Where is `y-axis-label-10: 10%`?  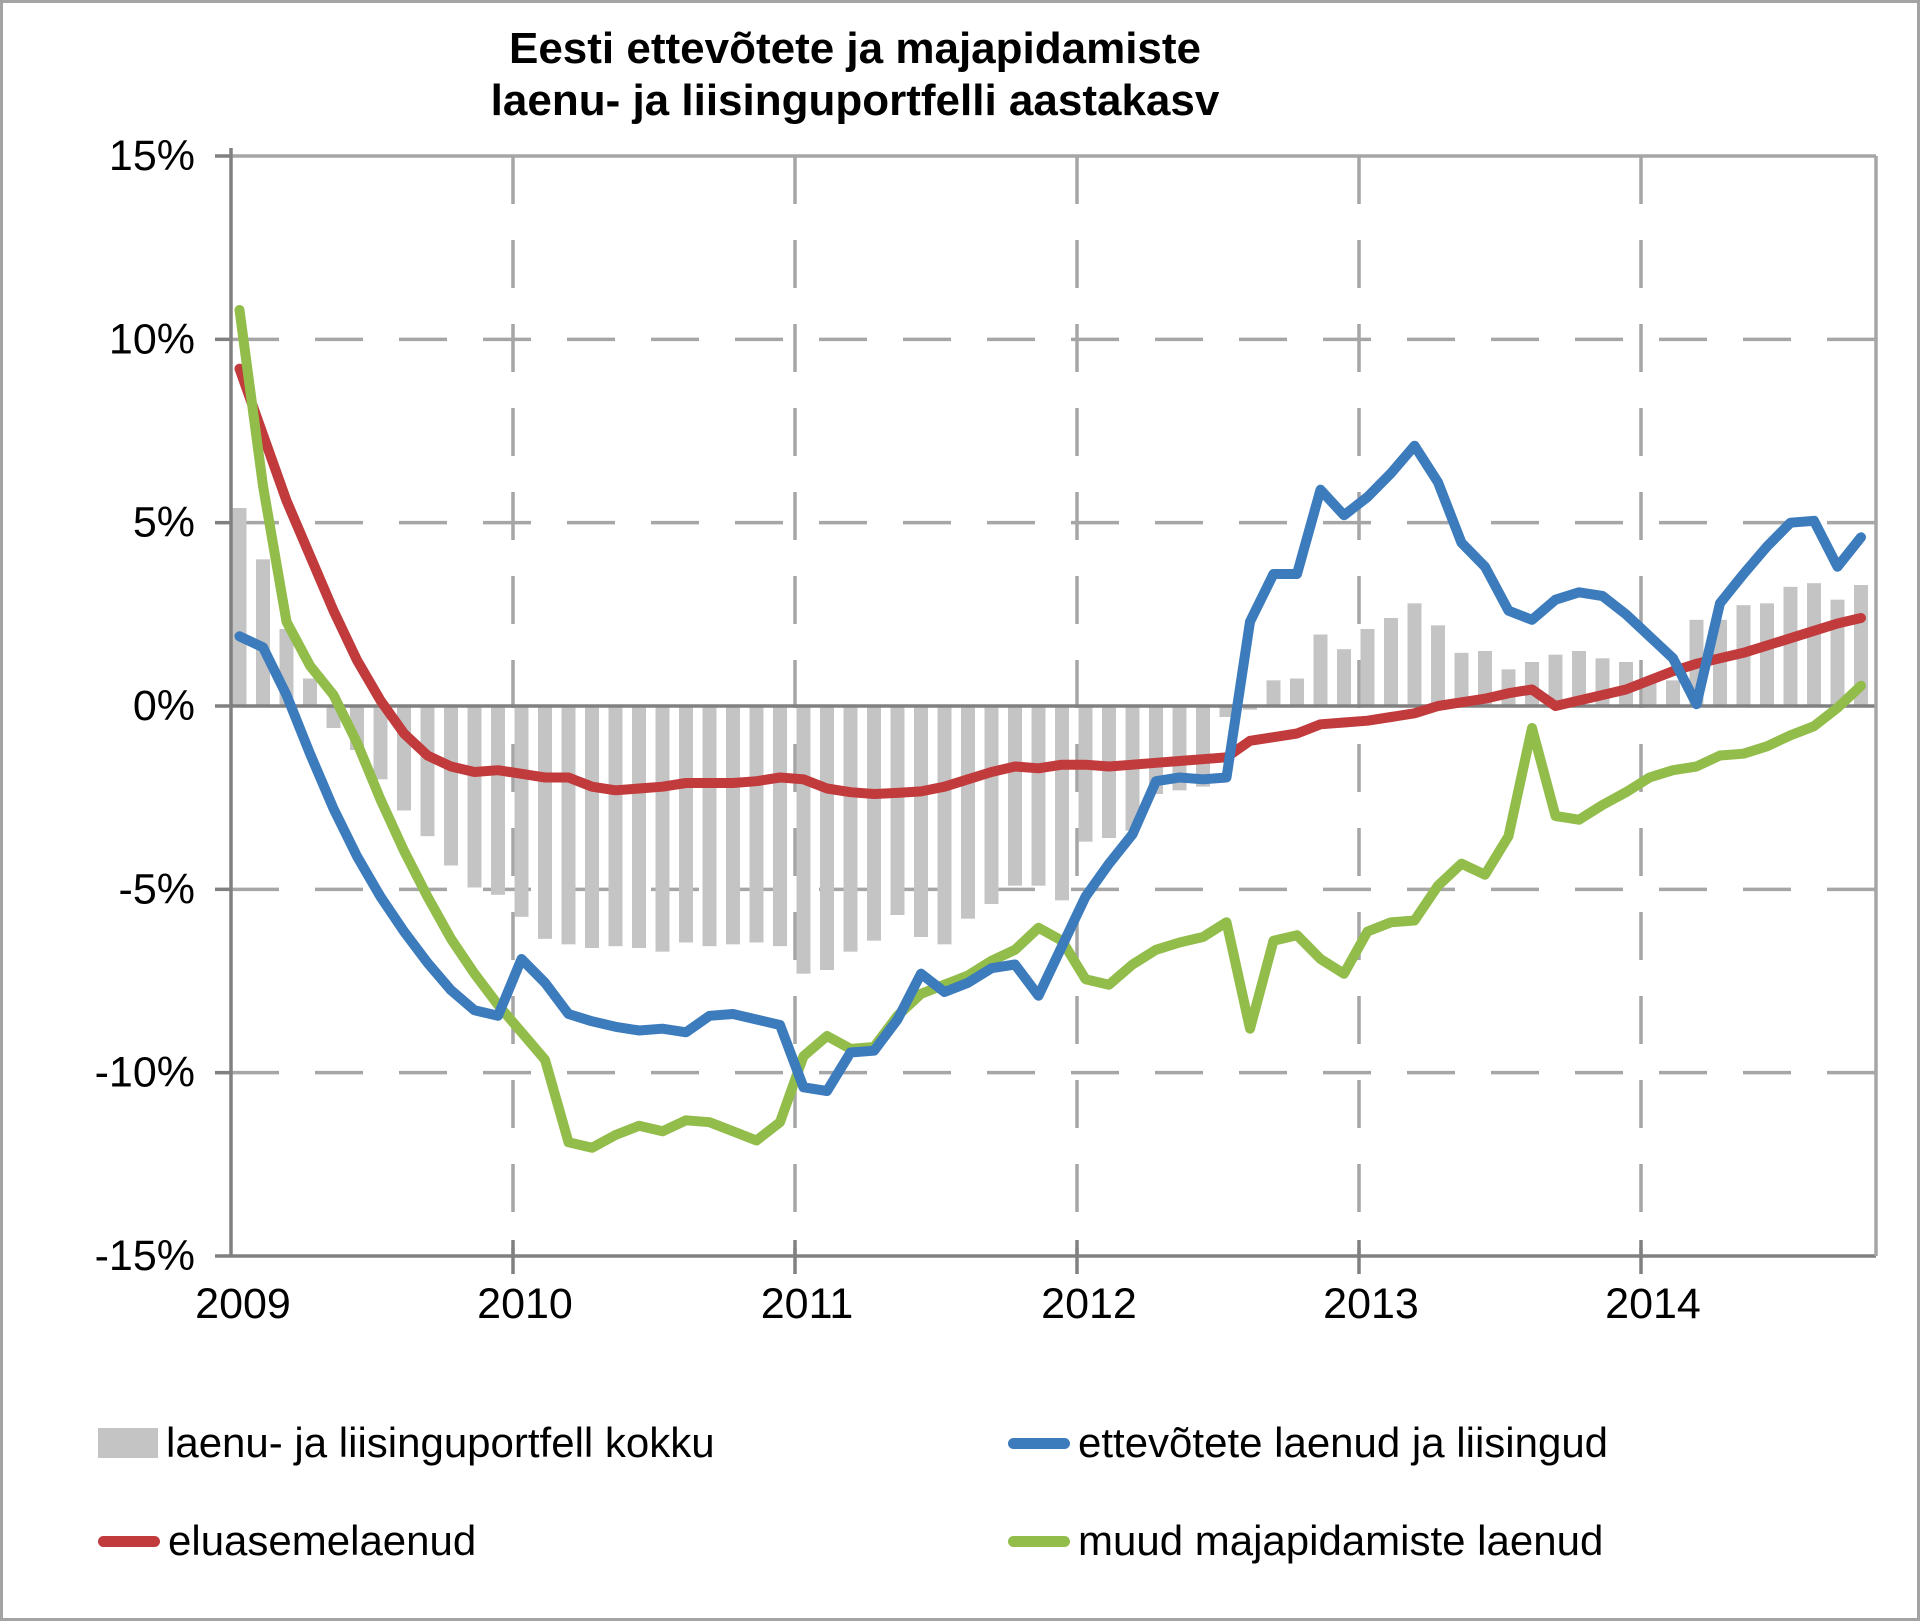
y-axis-label-10: 10% is located at coordinates (152, 339).